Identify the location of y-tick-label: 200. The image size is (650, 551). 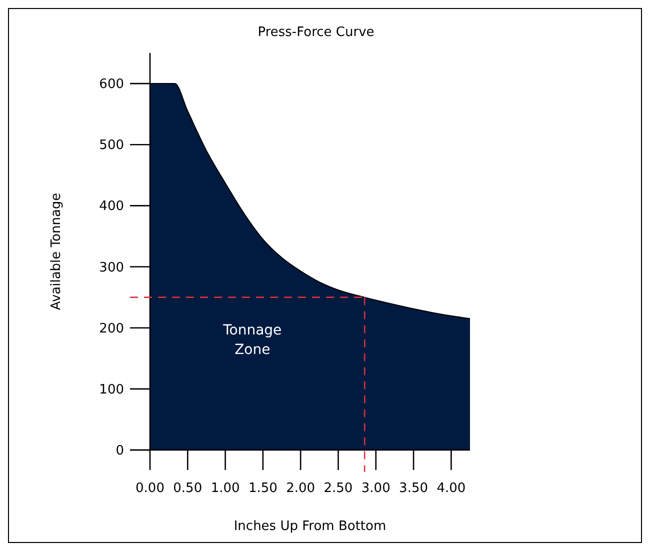
(111, 328).